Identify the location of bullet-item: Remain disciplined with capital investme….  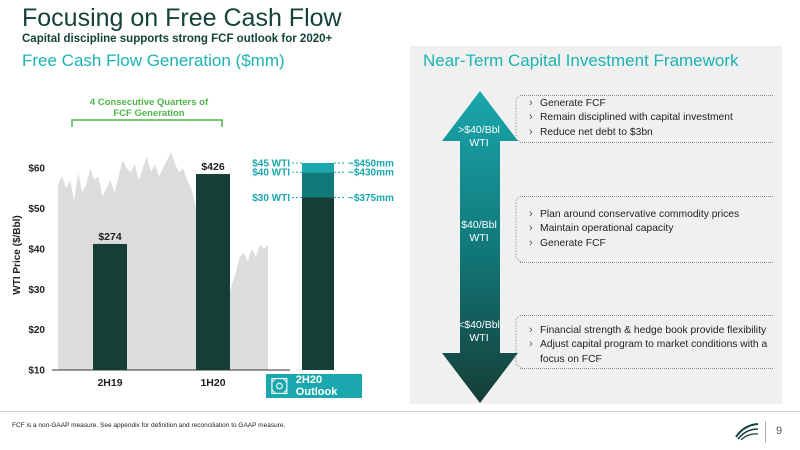
(630, 117).